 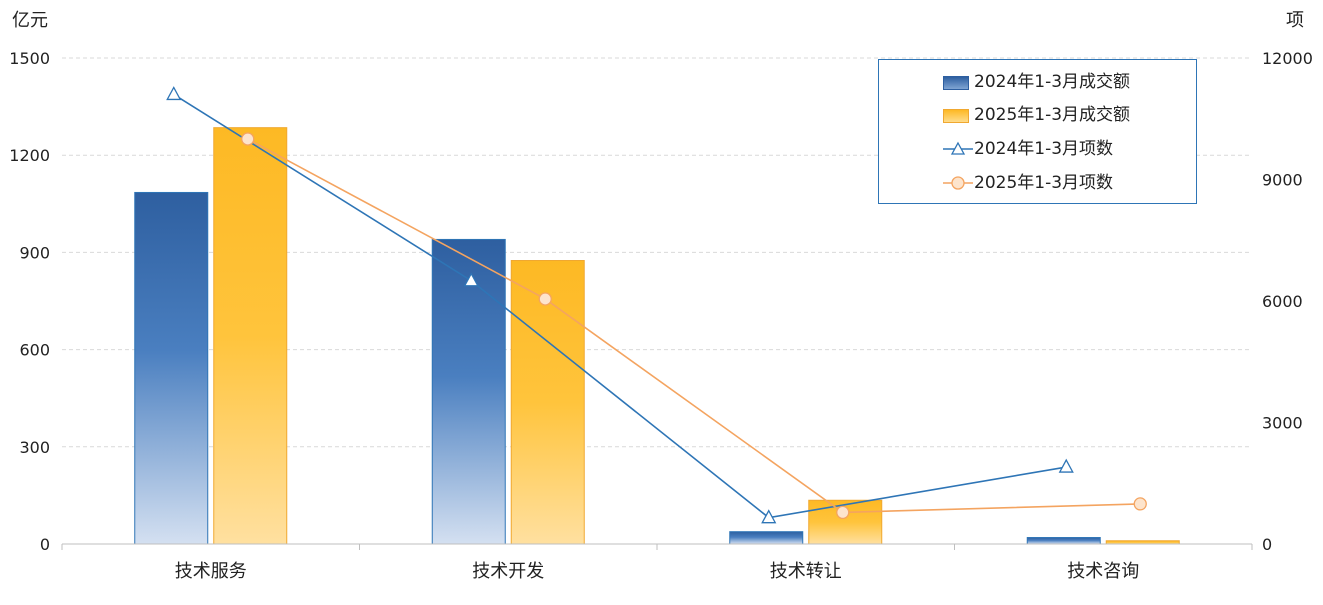 I want to click on legend-label-2025-amount: 2025年1-3月成交额, so click(x=1052, y=115).